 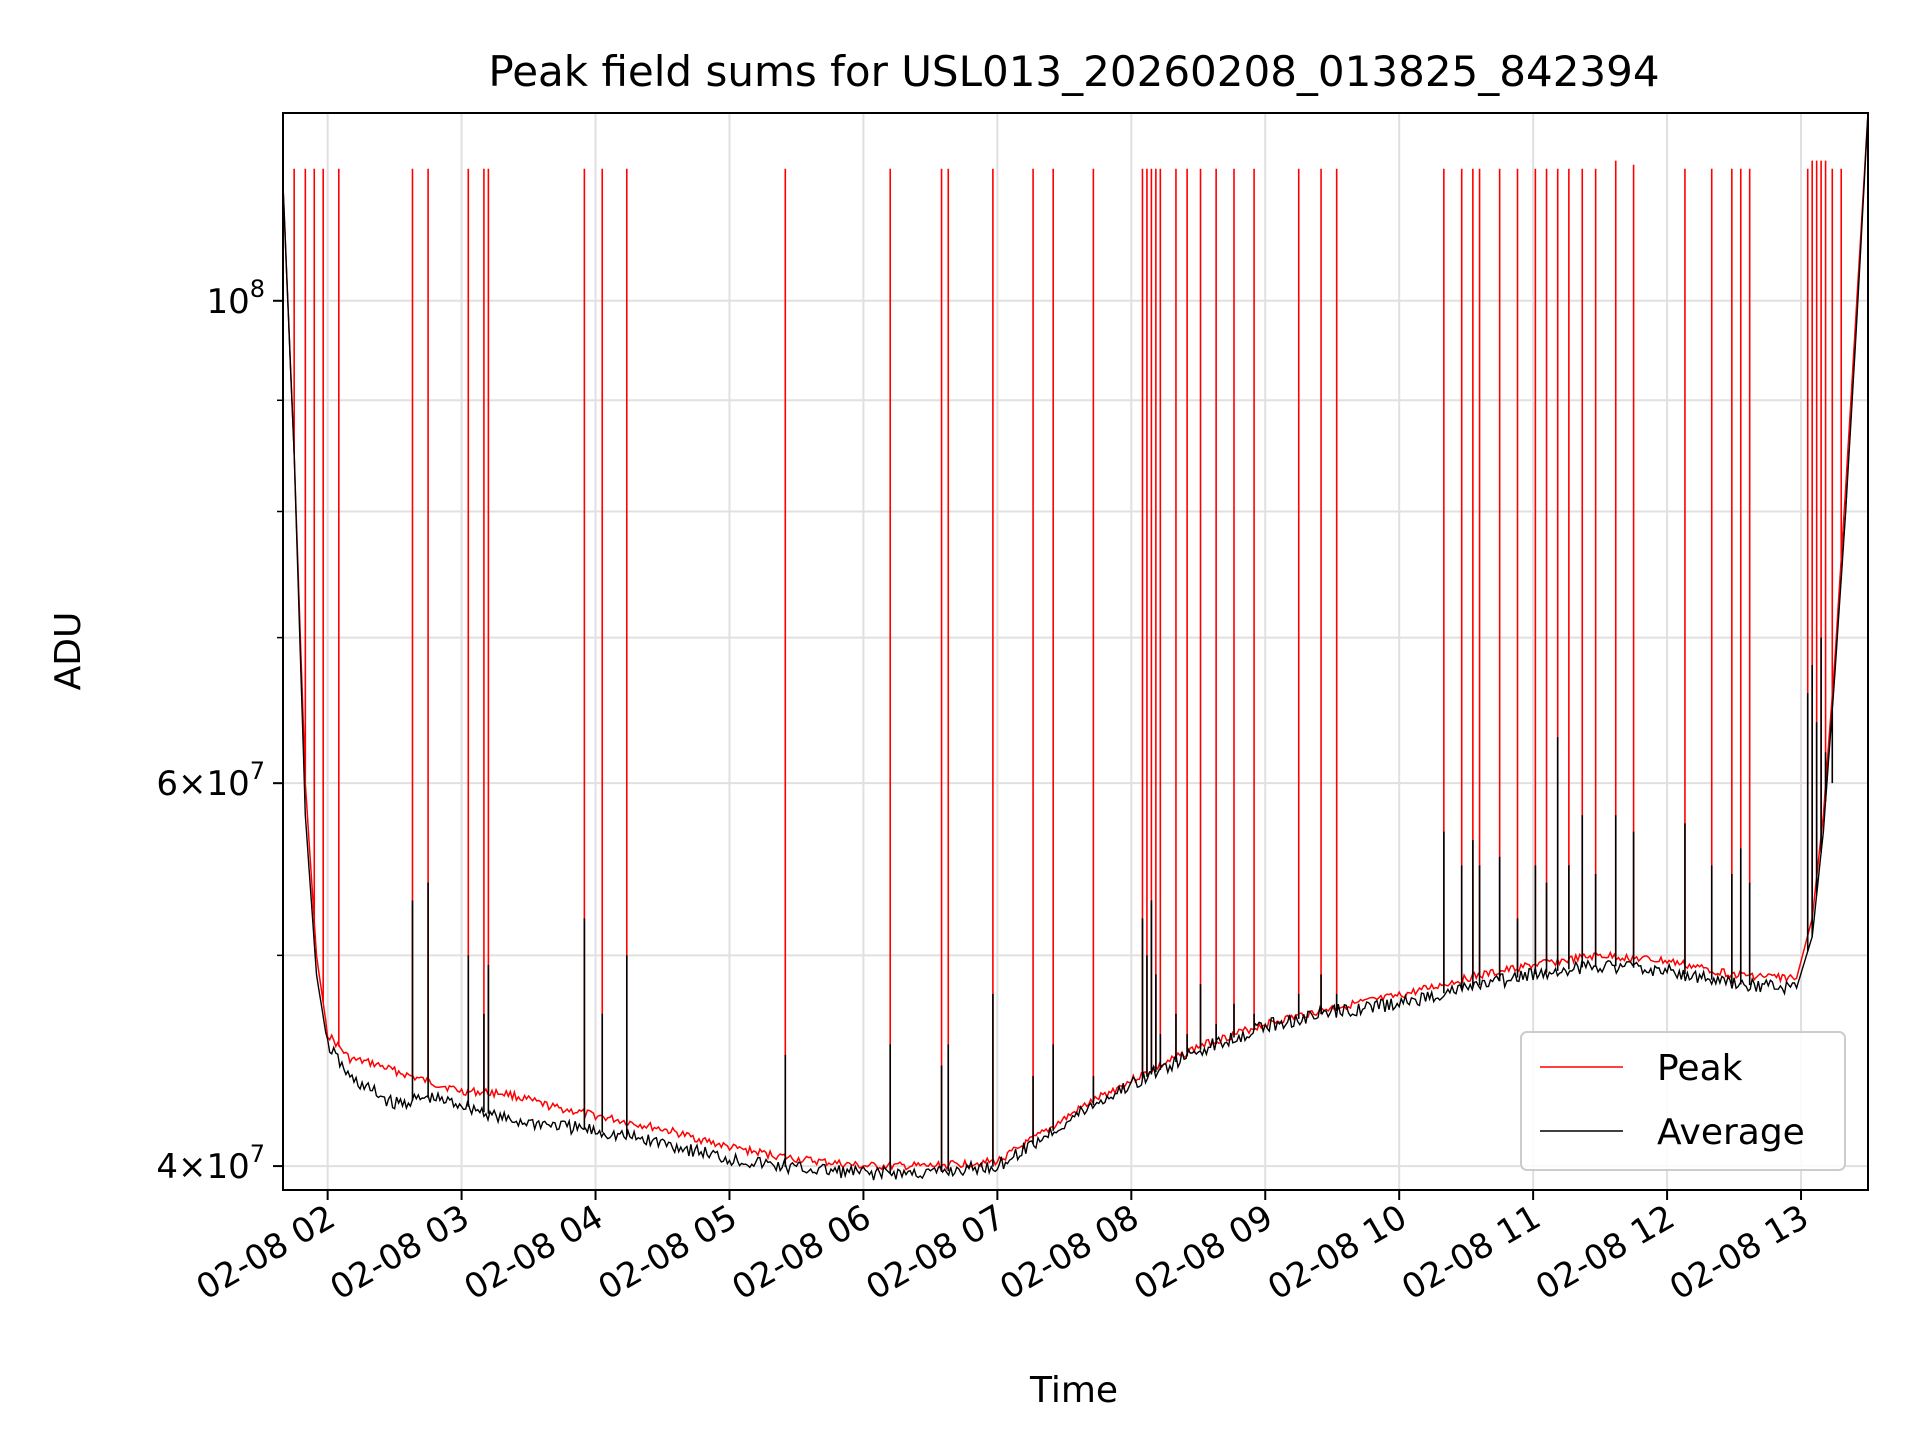 I want to click on y-tick-label: 4×107, so click(x=210, y=1163).